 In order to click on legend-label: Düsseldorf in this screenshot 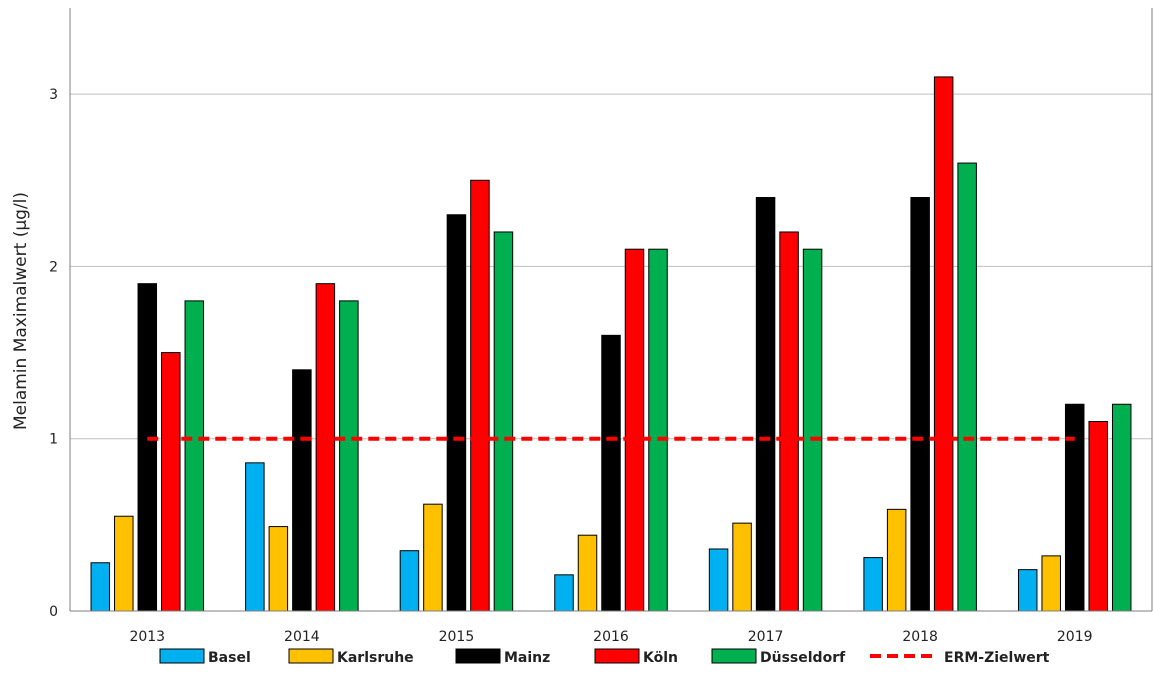, I will do `click(803, 658)`.